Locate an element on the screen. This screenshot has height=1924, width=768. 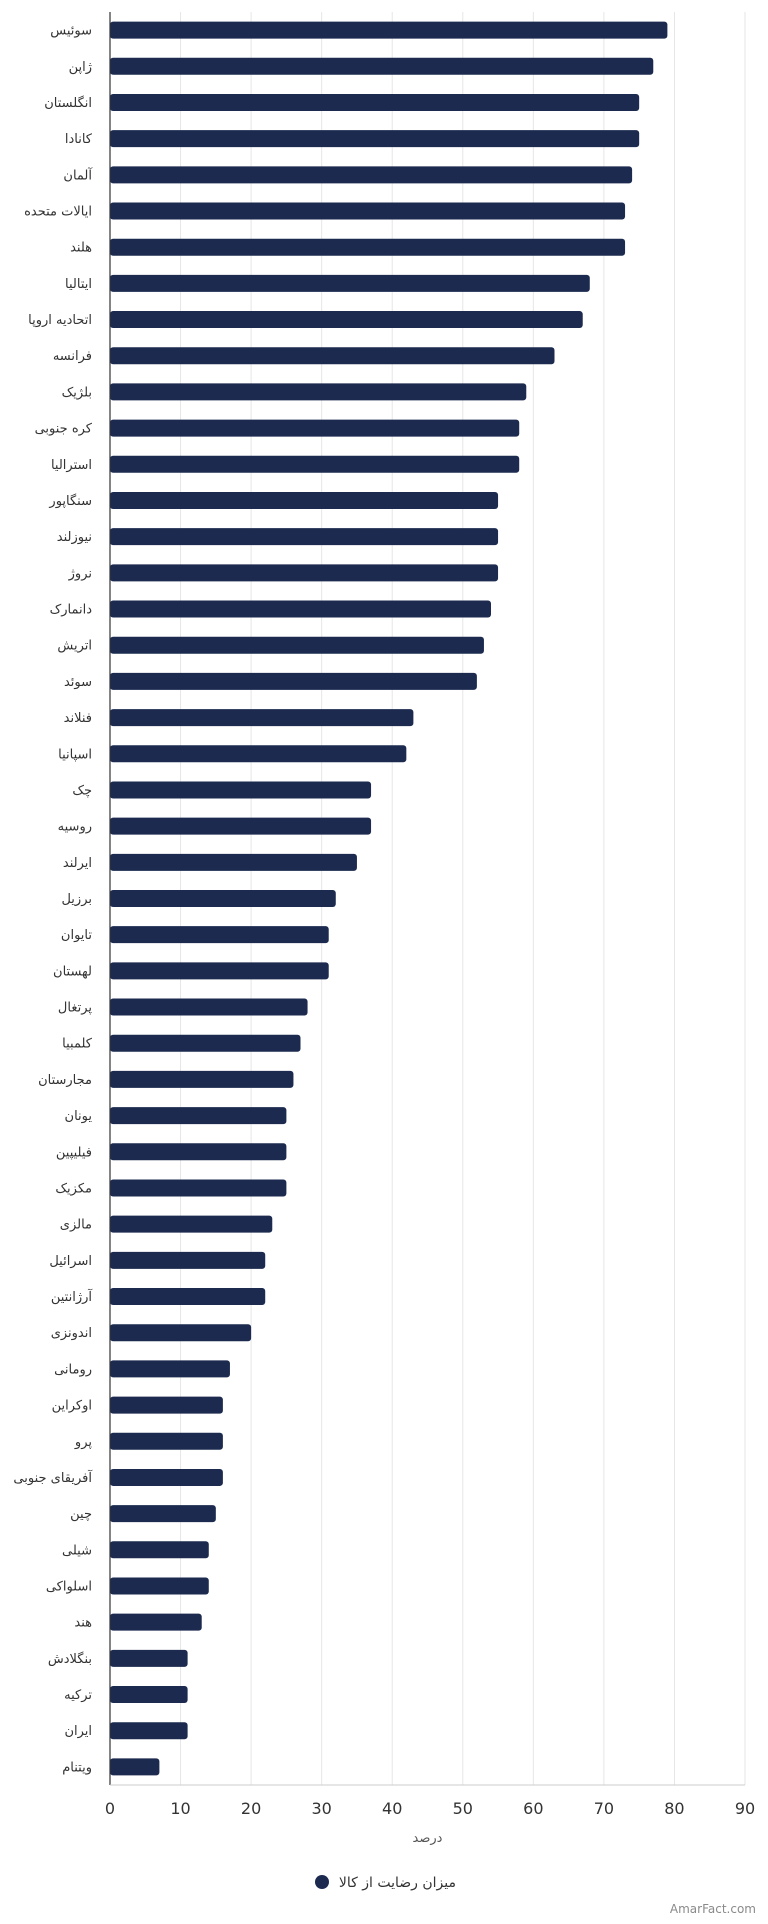
category-label: پرتغال is located at coordinates (75, 1008).